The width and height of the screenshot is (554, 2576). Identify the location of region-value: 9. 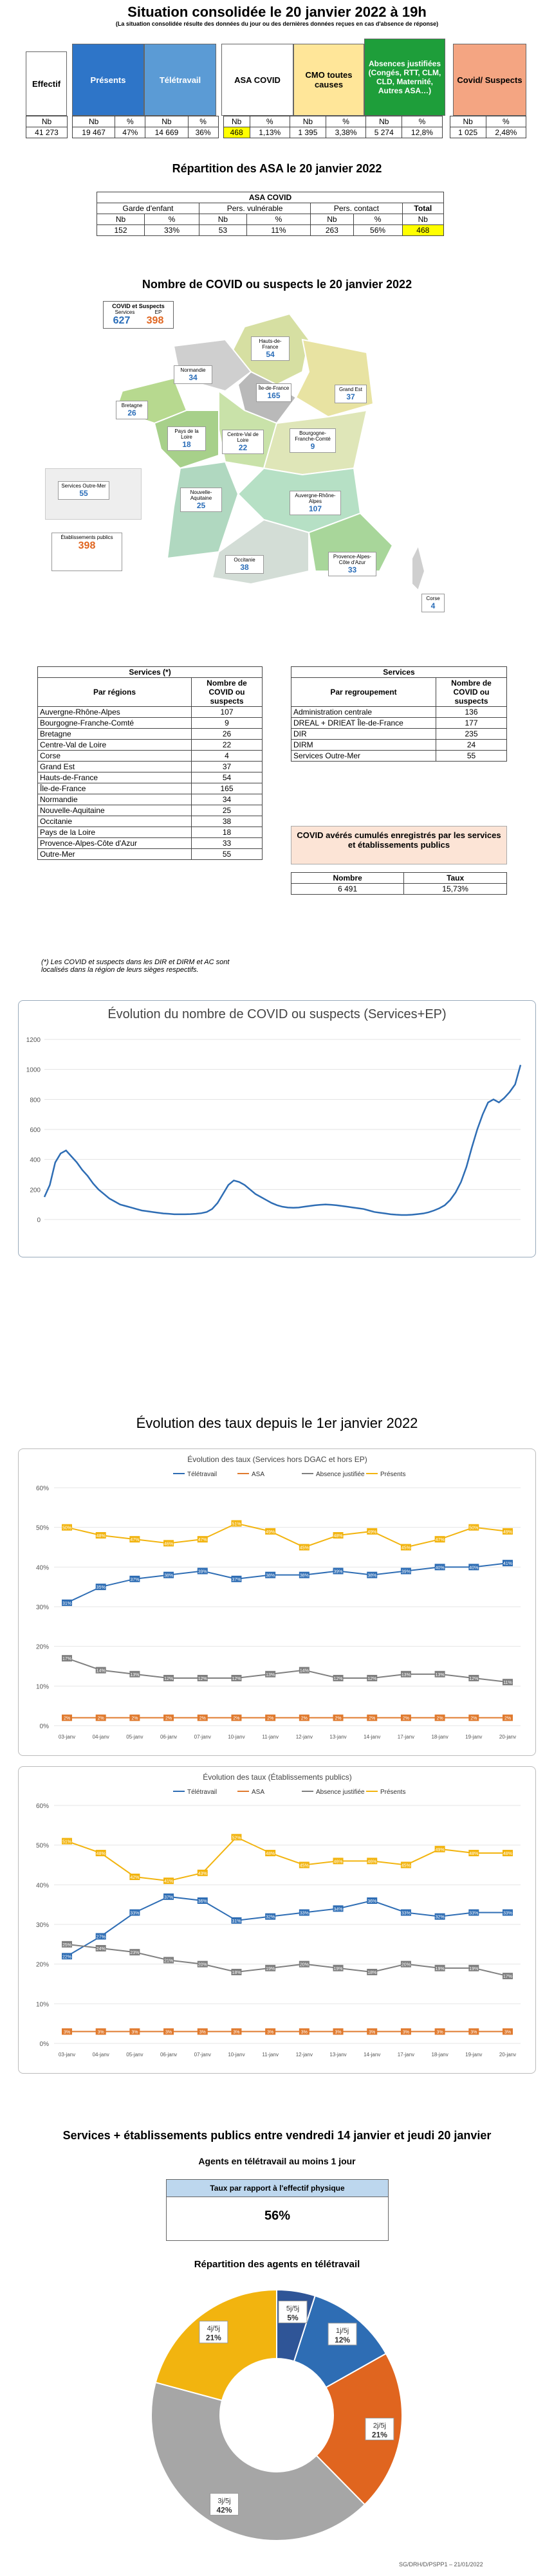
(313, 446).